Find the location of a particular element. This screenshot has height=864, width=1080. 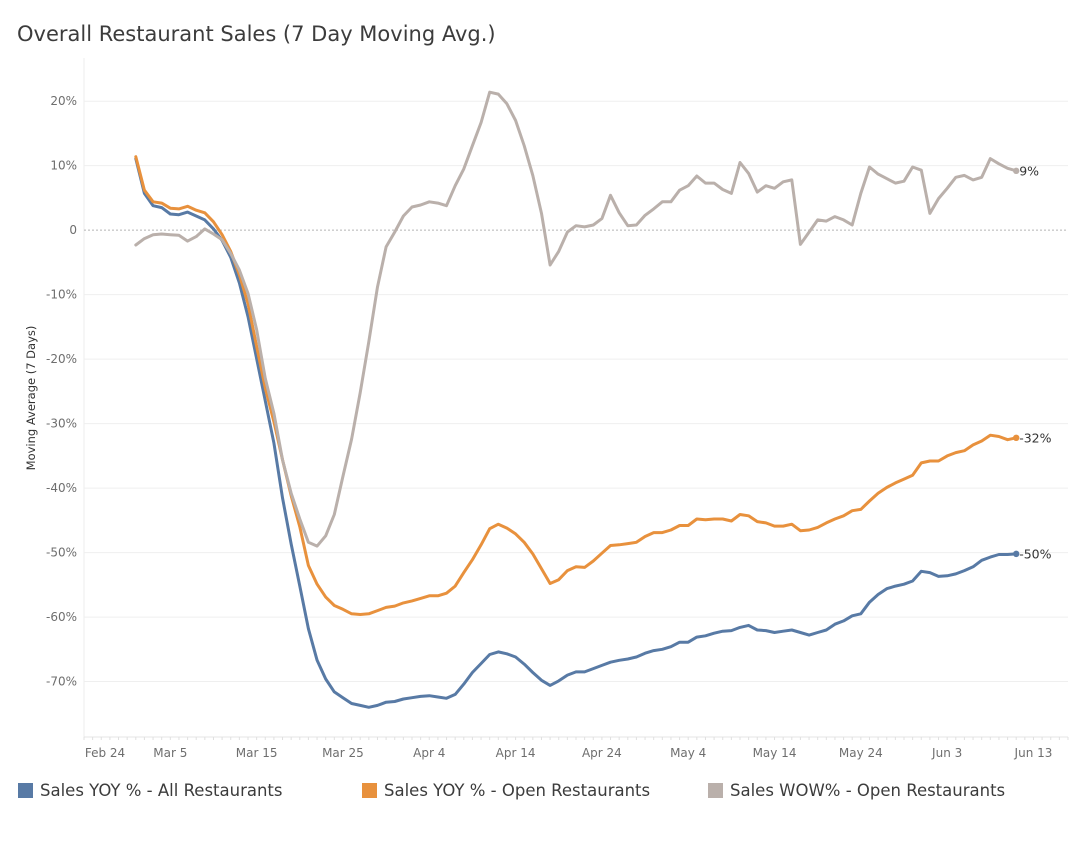

x-tick-label: May 24 is located at coordinates (861, 753).